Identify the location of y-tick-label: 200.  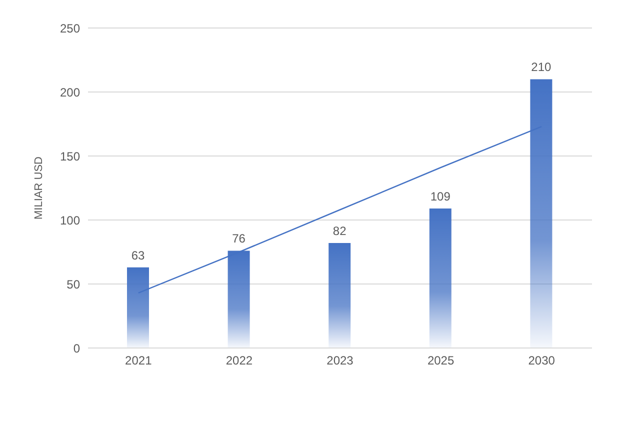
(70, 92).